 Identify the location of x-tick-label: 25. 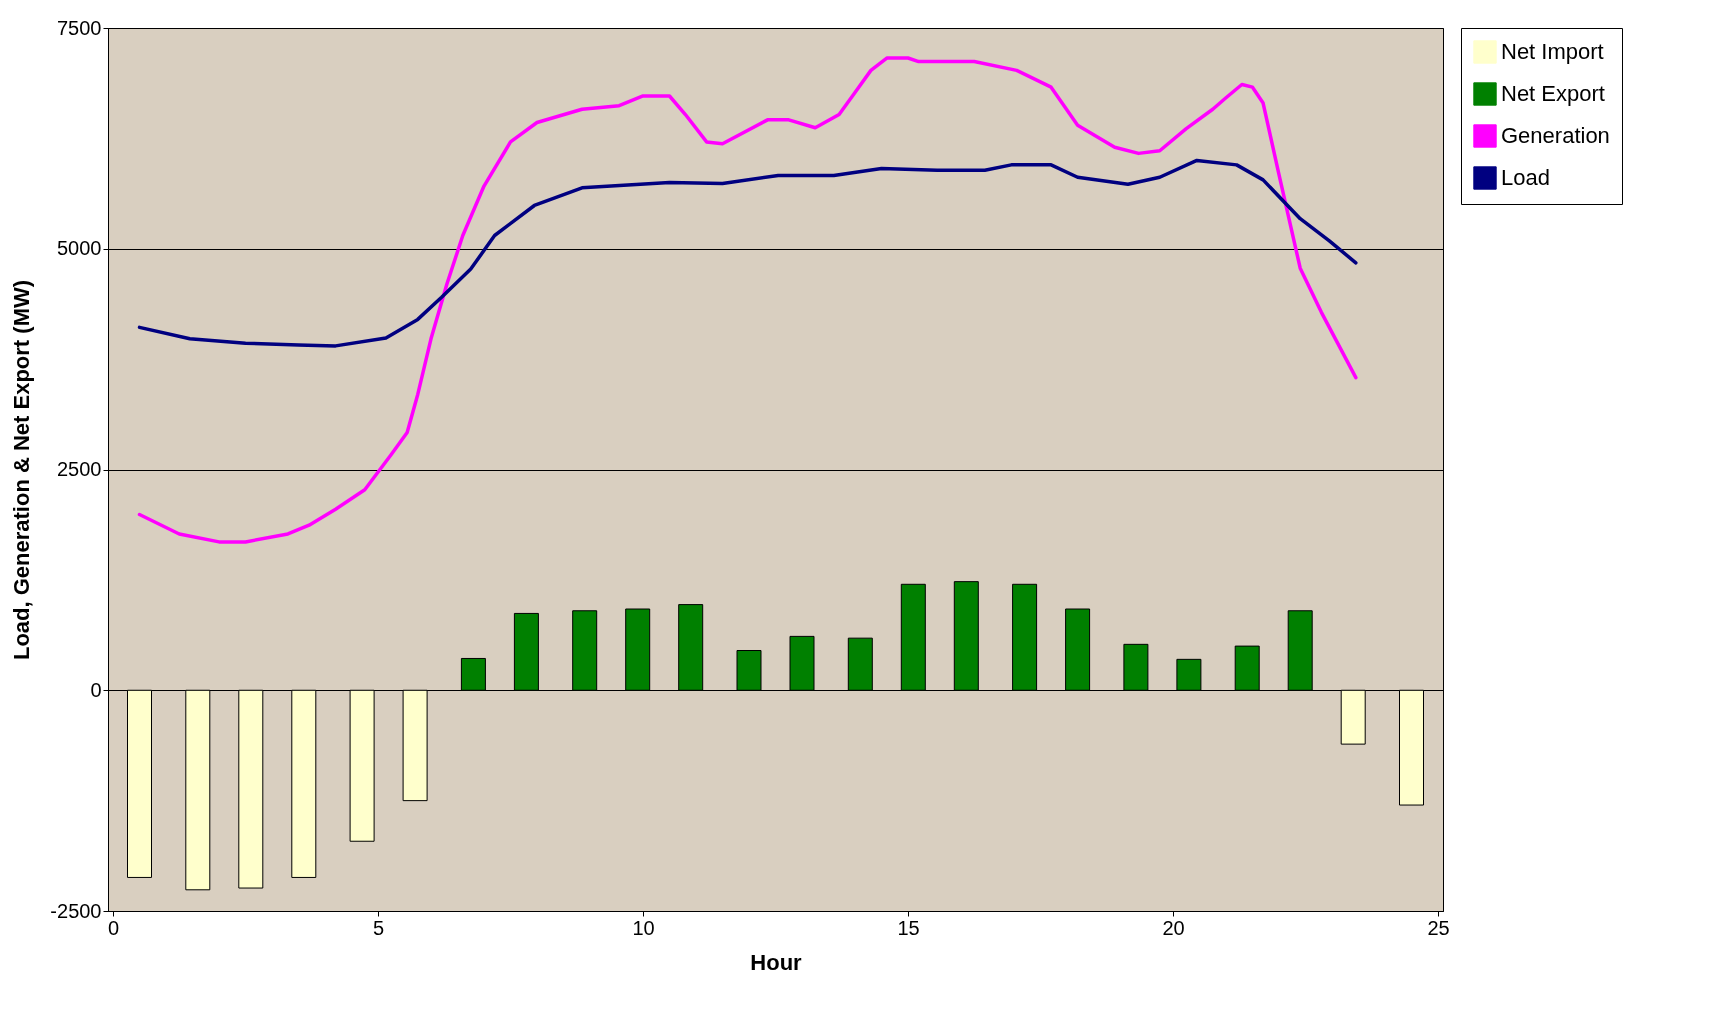
(1438, 927).